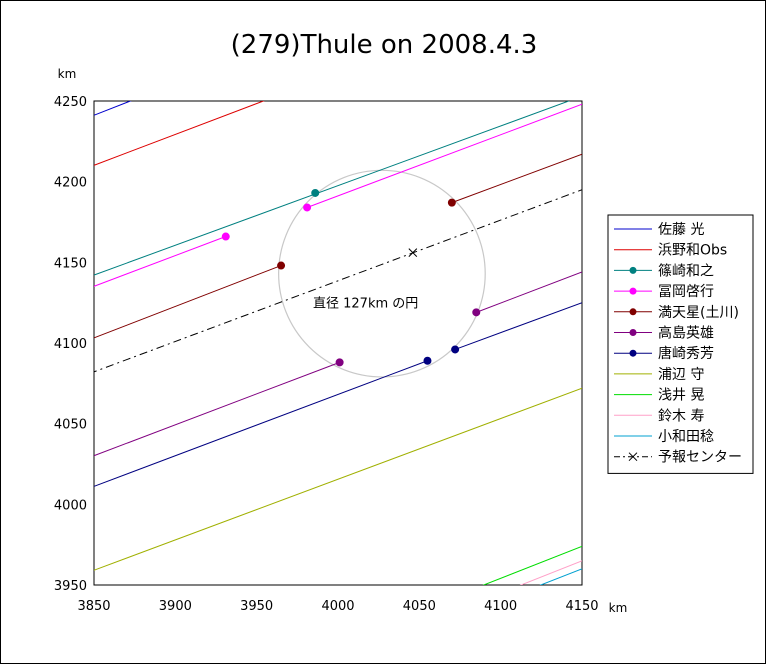  I want to click on legend-label: 鈴木 寿, so click(681, 415).